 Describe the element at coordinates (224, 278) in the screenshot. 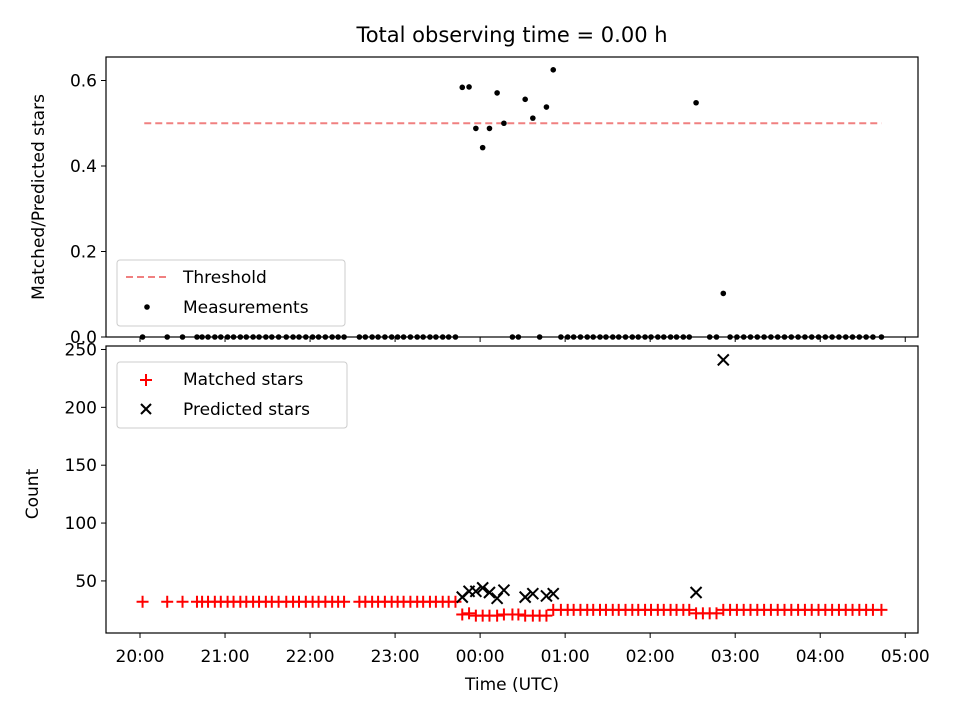

I see `threshold-legend-label: Threshold` at that location.